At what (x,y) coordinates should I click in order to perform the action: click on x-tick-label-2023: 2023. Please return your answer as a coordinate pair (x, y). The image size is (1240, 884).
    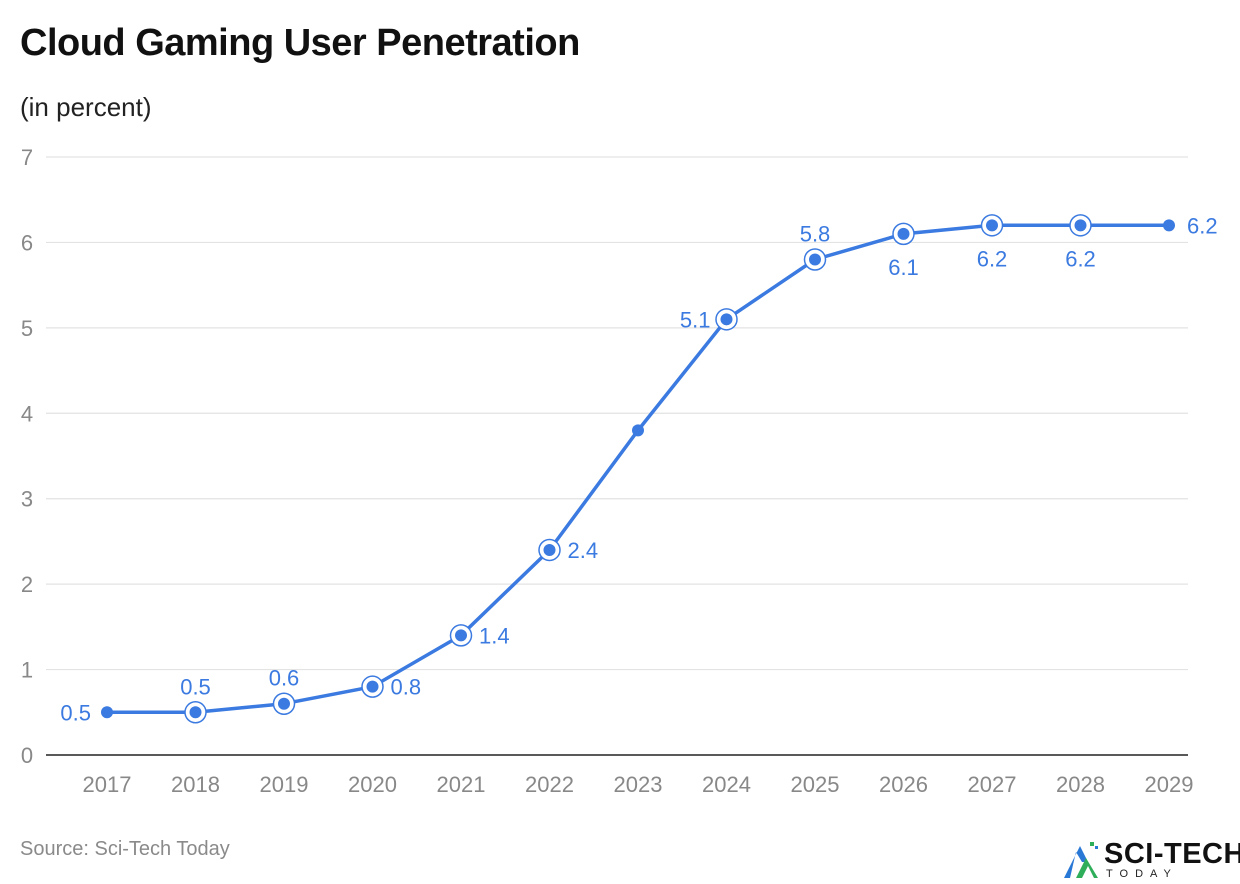
    Looking at the image, I should click on (638, 784).